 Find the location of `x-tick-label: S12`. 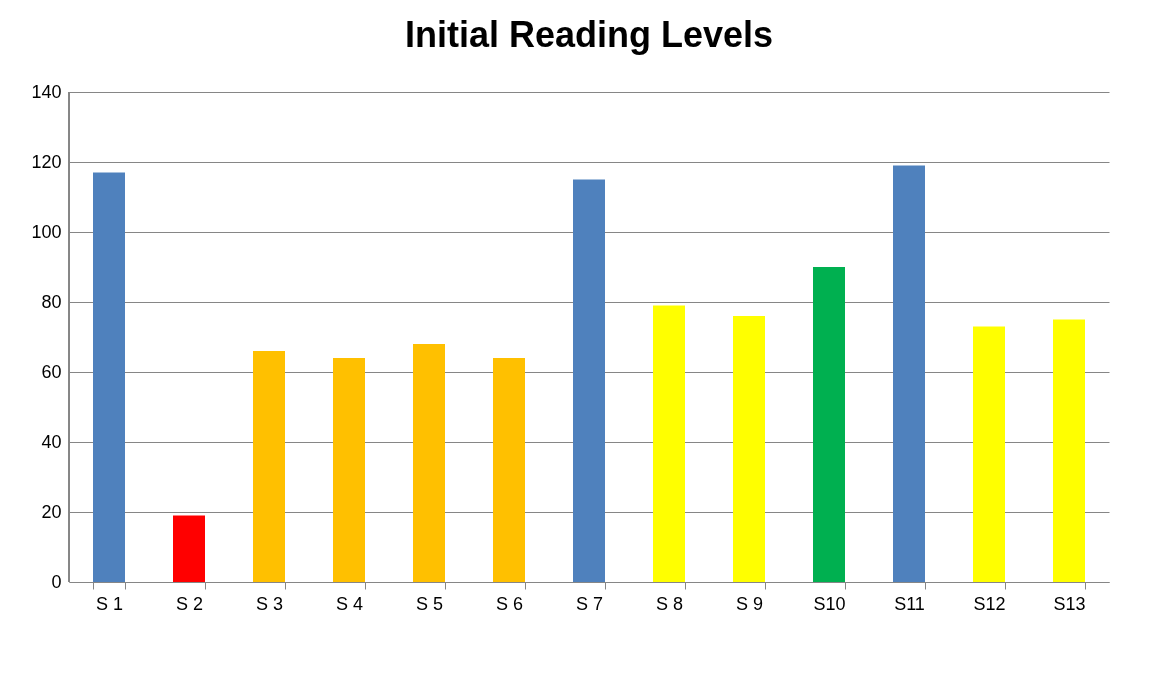

x-tick-label: S12 is located at coordinates (989, 603).